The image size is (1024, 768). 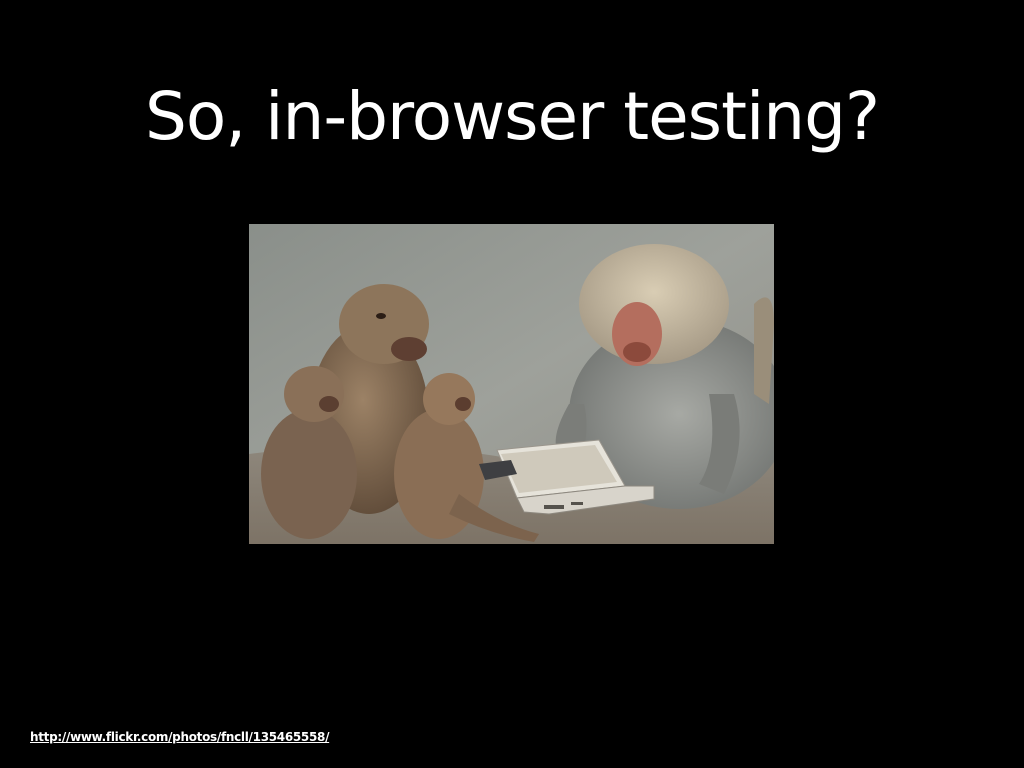 I want to click on young-baboon-left, so click(x=309, y=452).